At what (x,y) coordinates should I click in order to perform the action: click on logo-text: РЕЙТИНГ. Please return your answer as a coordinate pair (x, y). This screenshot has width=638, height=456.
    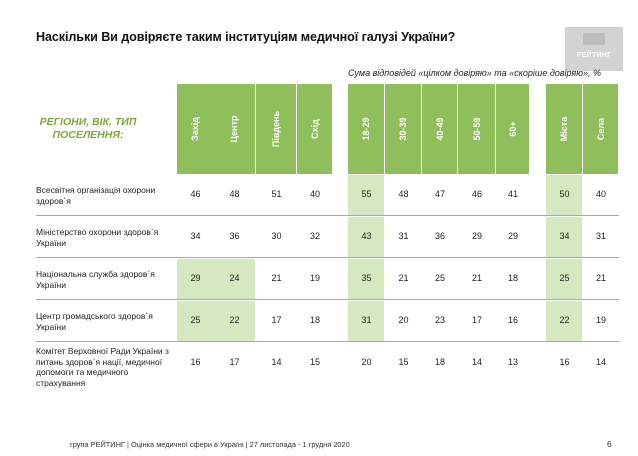
    Looking at the image, I should click on (594, 55).